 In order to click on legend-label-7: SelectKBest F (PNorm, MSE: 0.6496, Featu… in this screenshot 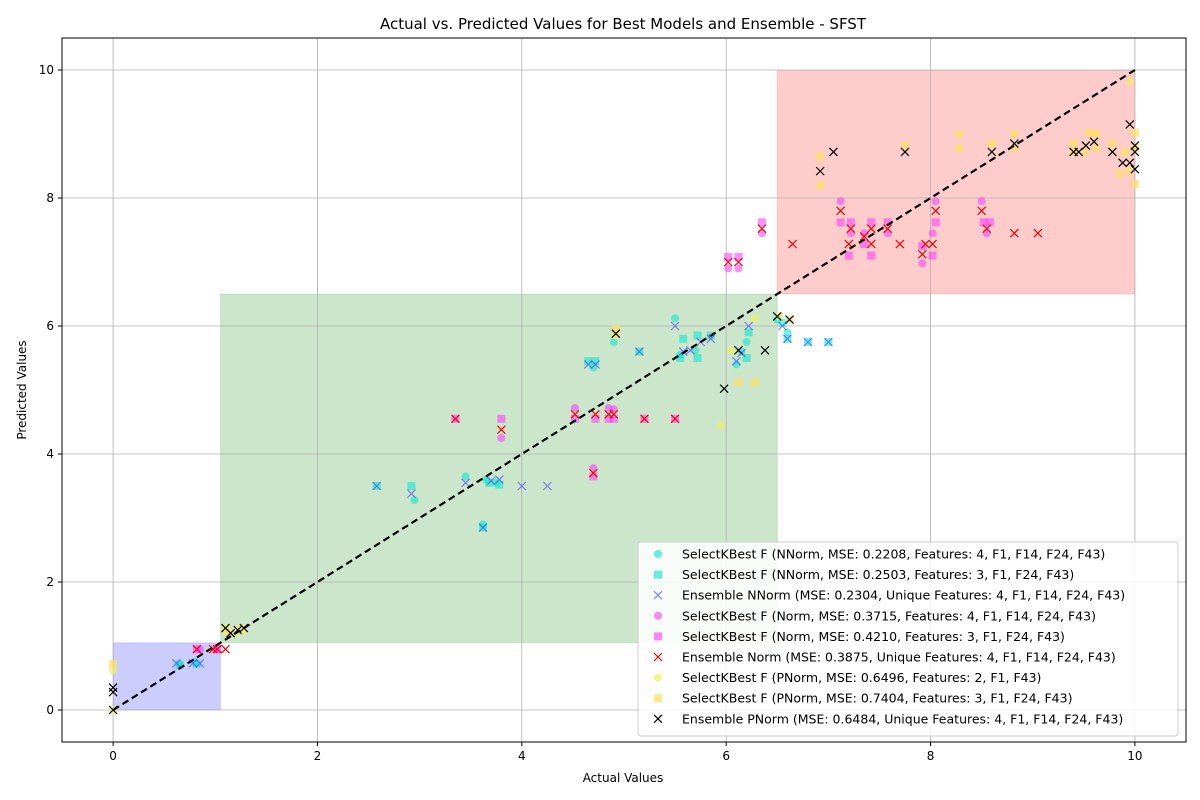, I will do `click(861, 677)`.